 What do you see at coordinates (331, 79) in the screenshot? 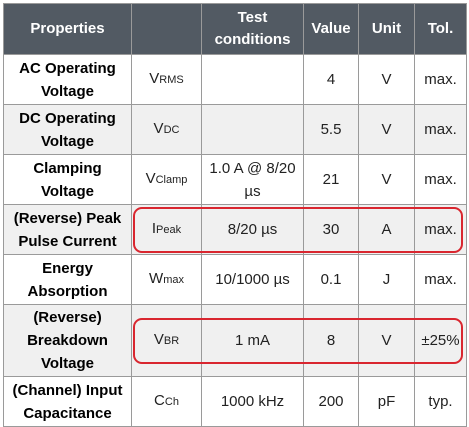
I see `value-cell: 4` at bounding box center [331, 79].